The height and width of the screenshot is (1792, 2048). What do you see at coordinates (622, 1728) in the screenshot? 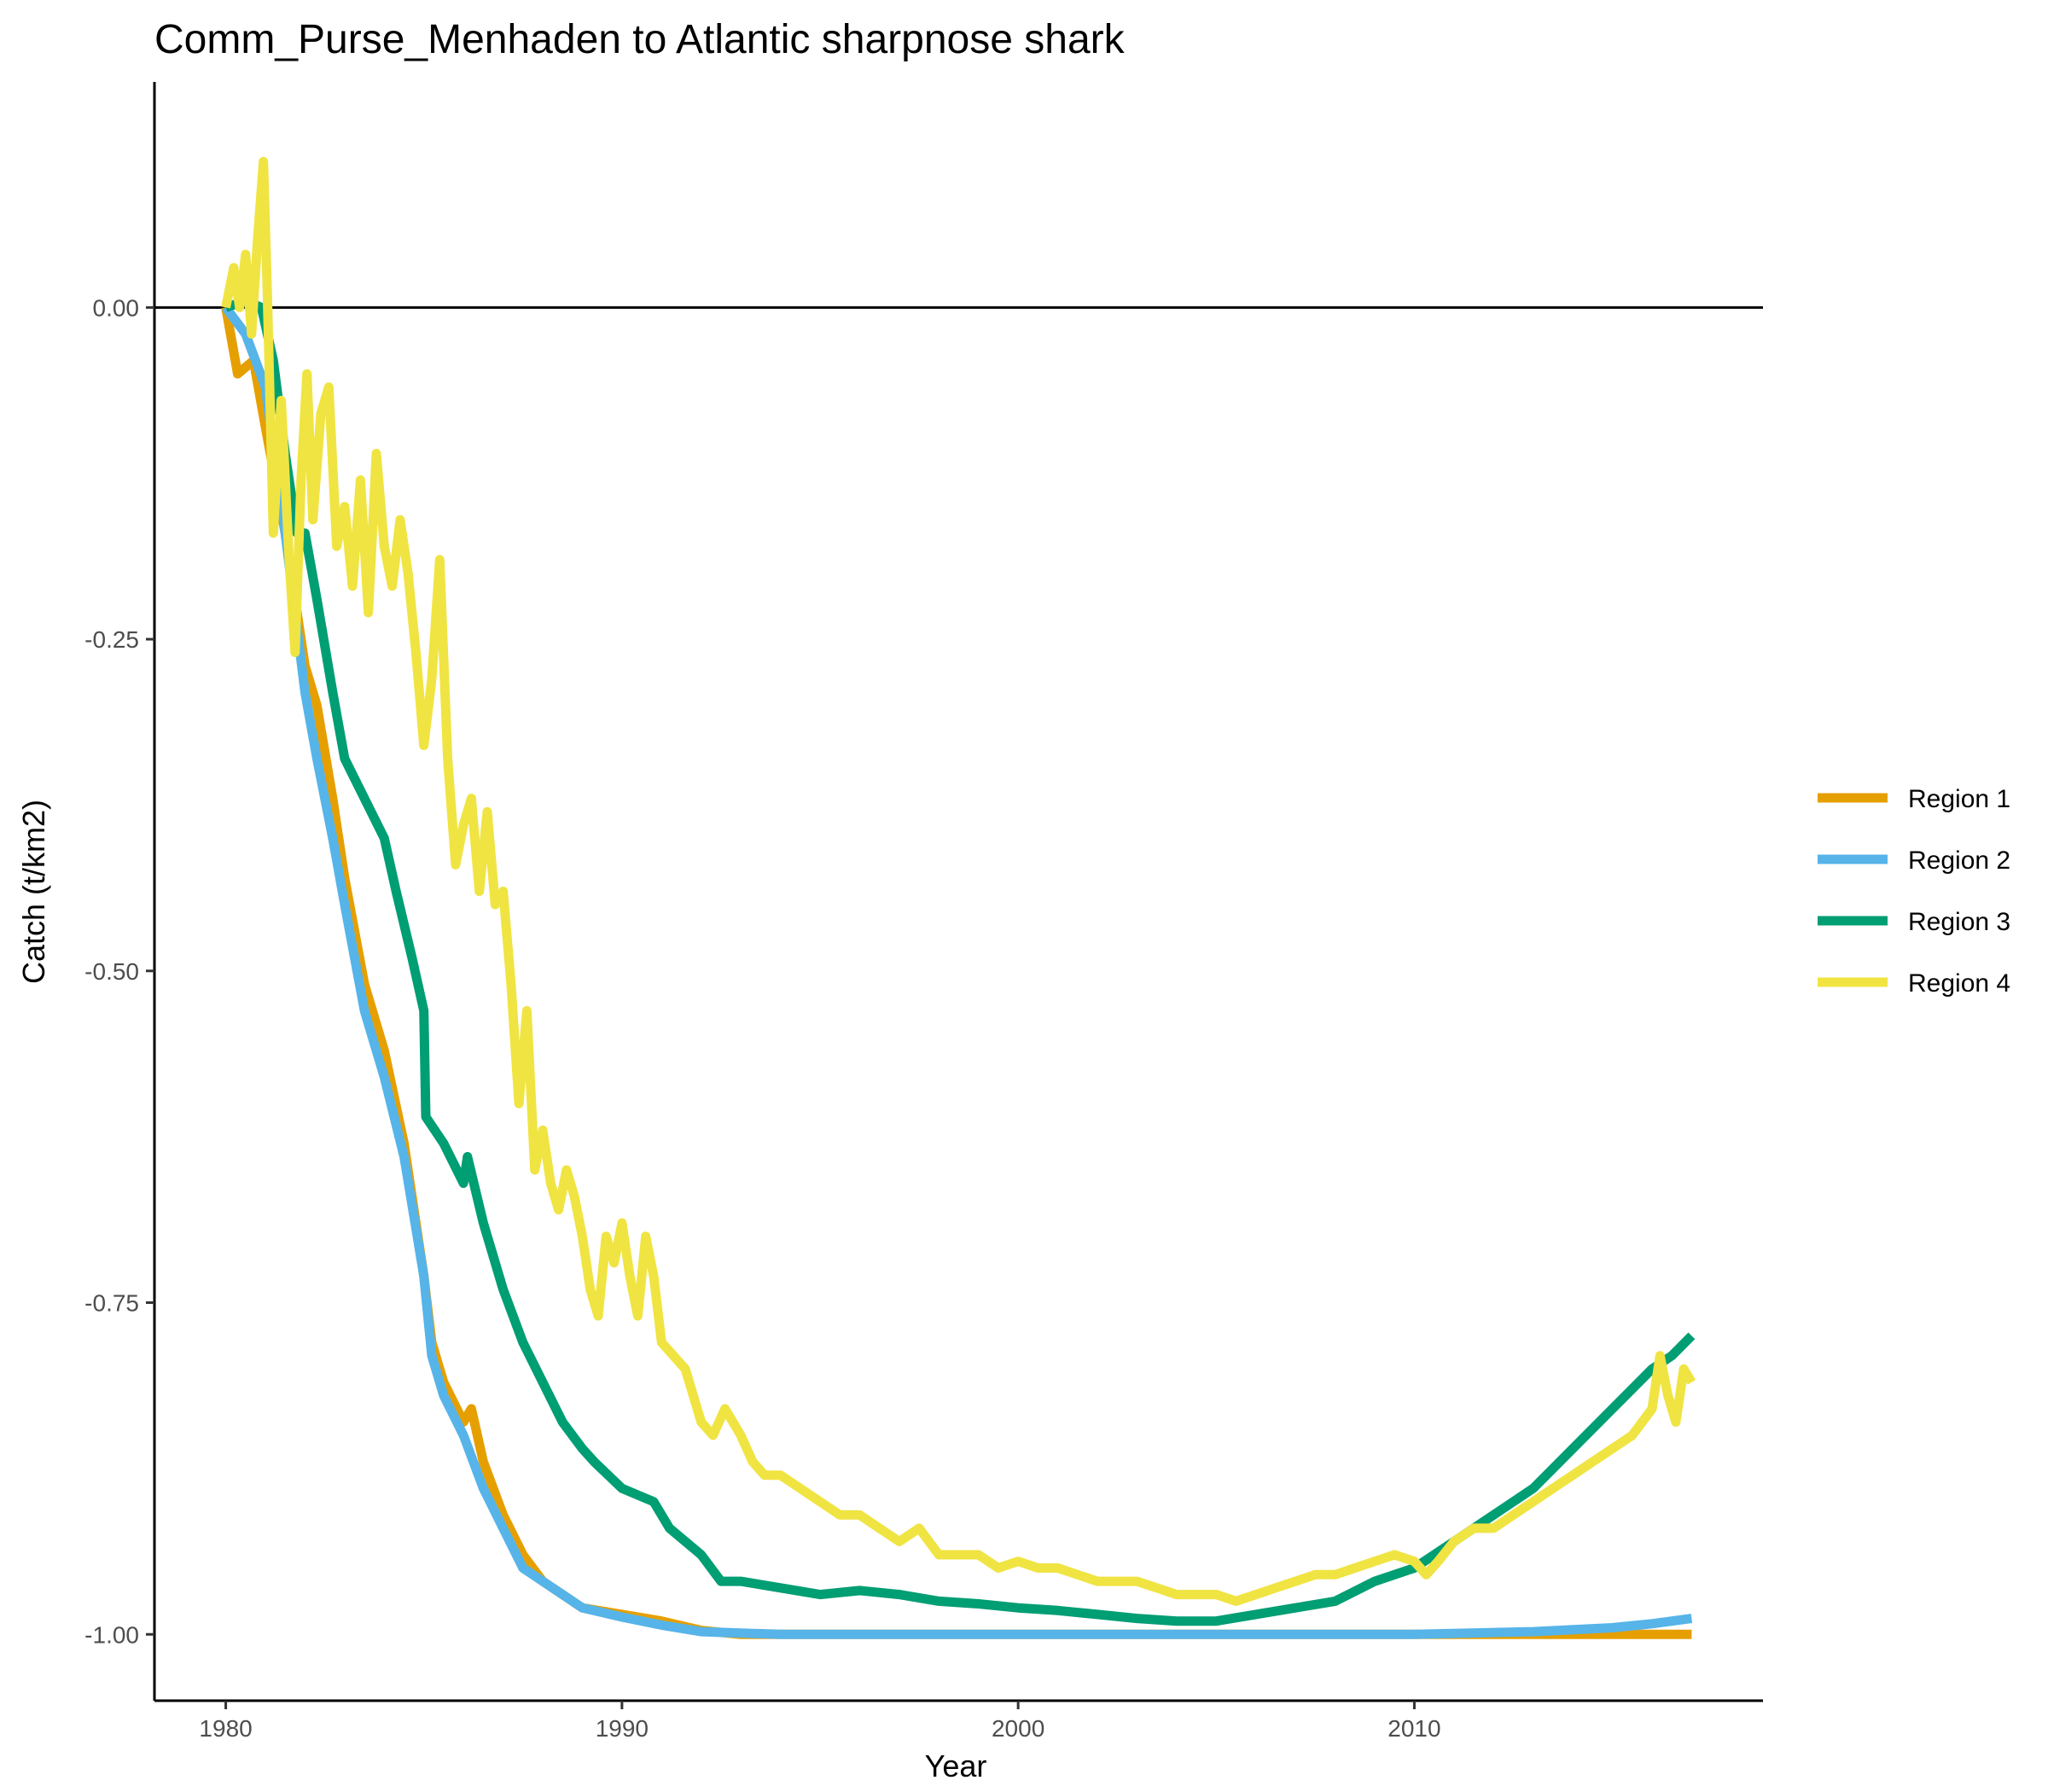
I see `x-tick-label: 1990` at bounding box center [622, 1728].